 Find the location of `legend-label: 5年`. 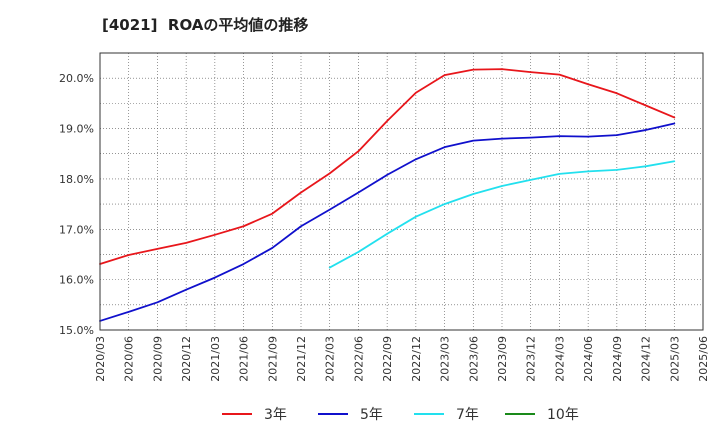

legend-label: 5年 is located at coordinates (371, 415).